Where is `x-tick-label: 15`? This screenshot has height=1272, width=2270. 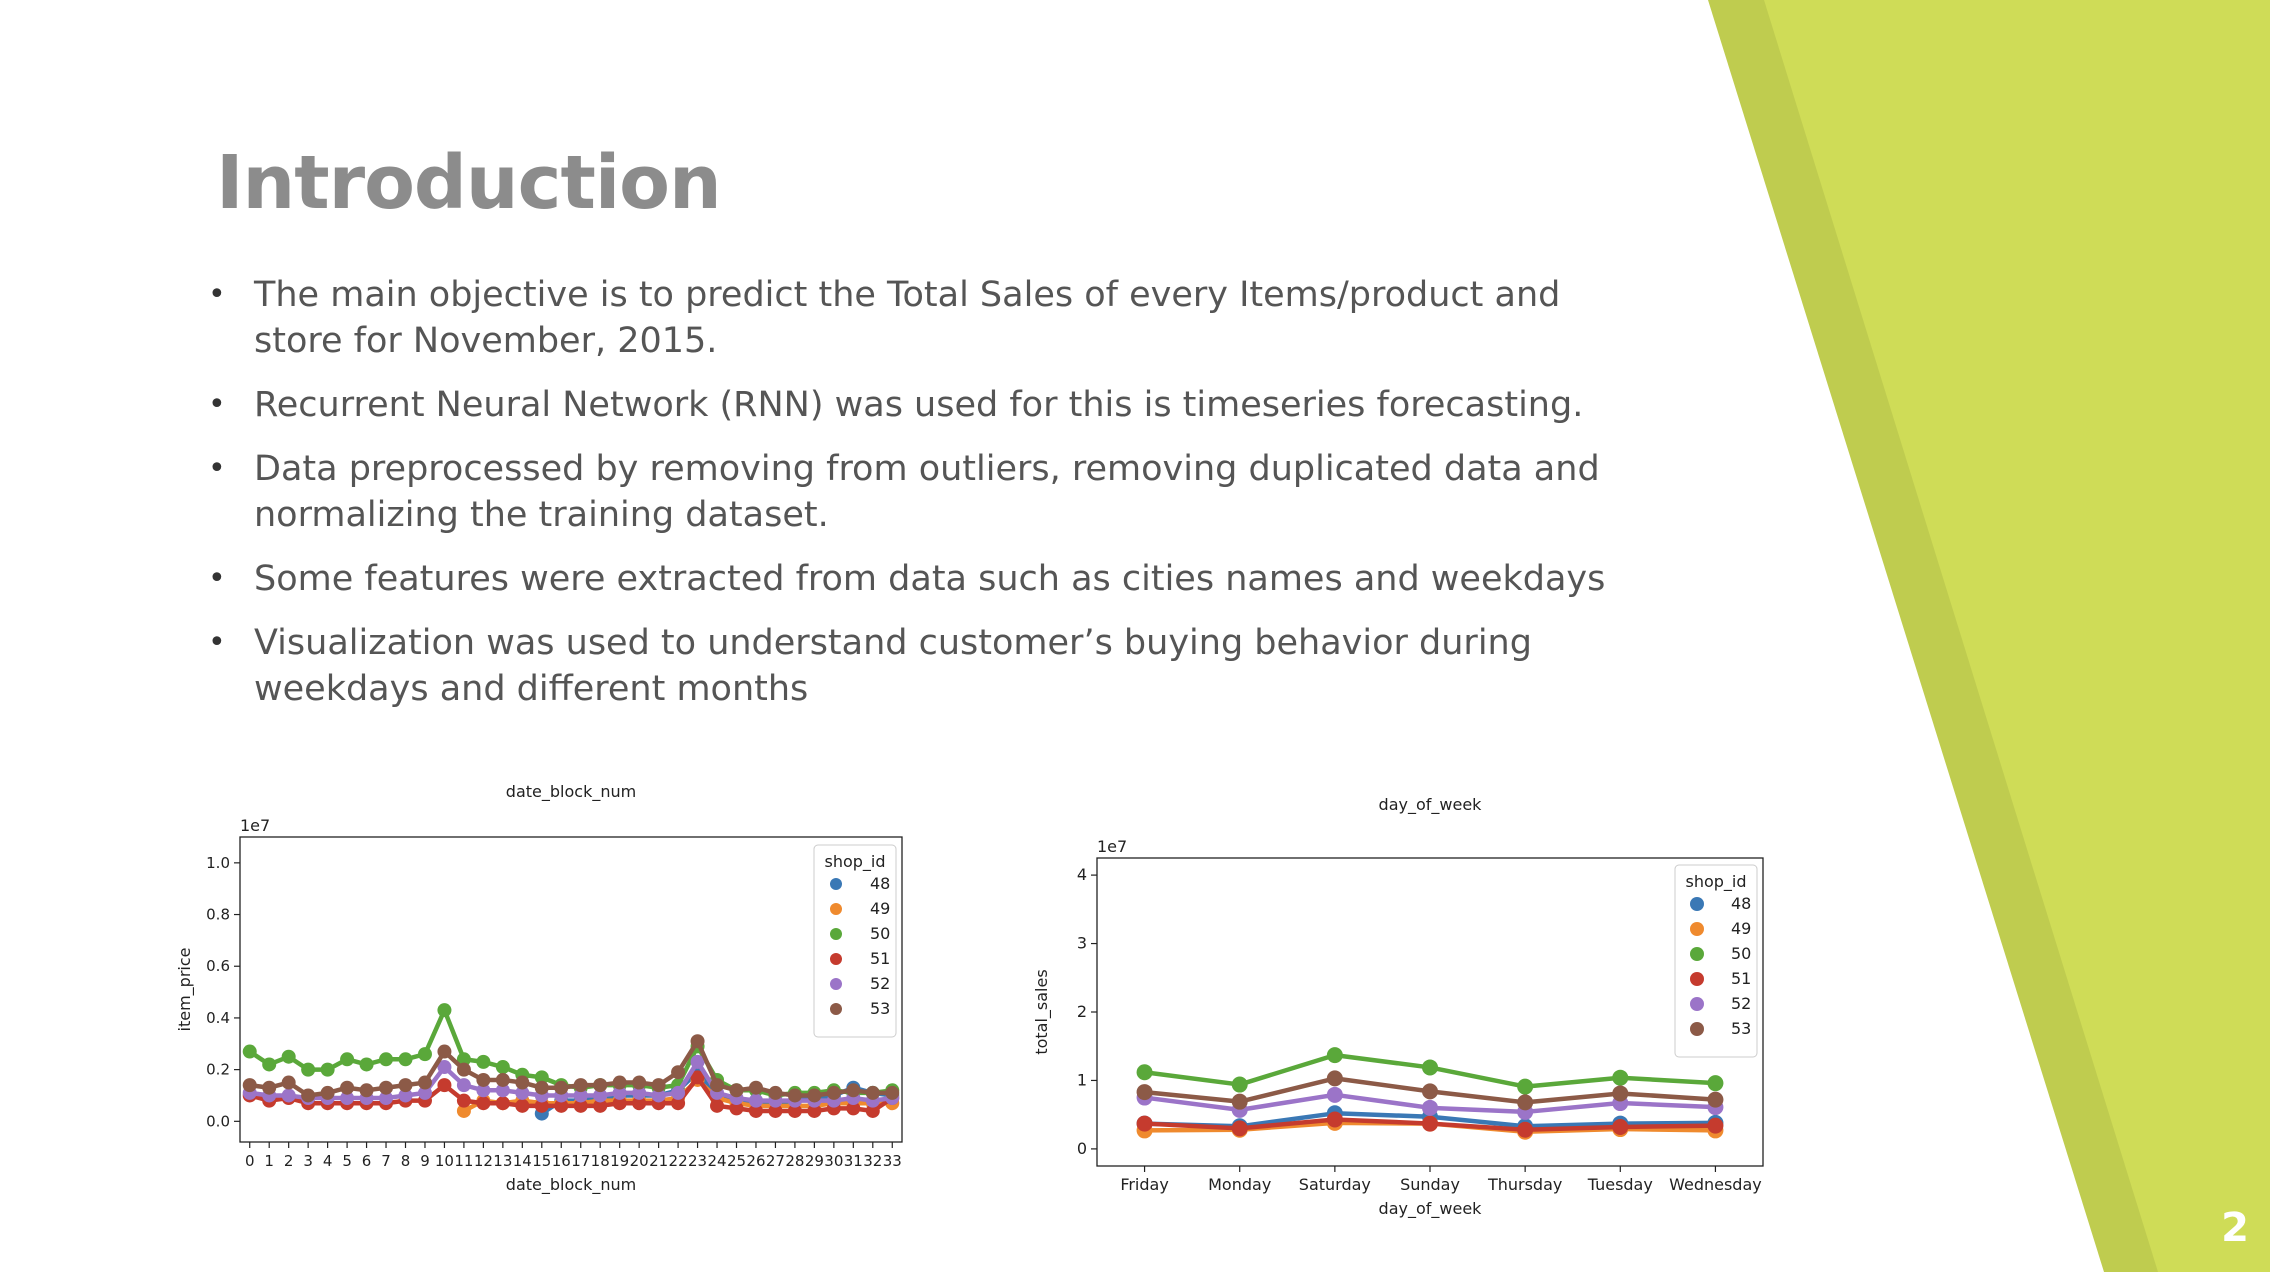 x-tick-label: 15 is located at coordinates (541, 1161).